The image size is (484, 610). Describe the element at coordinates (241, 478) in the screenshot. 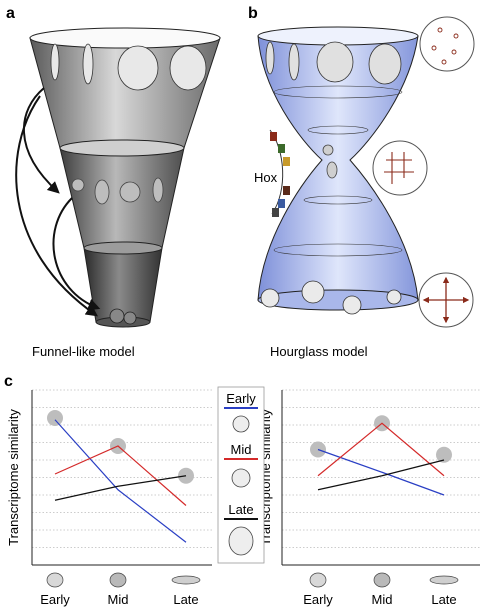

I see `legend-mid-embryo-icon` at that location.